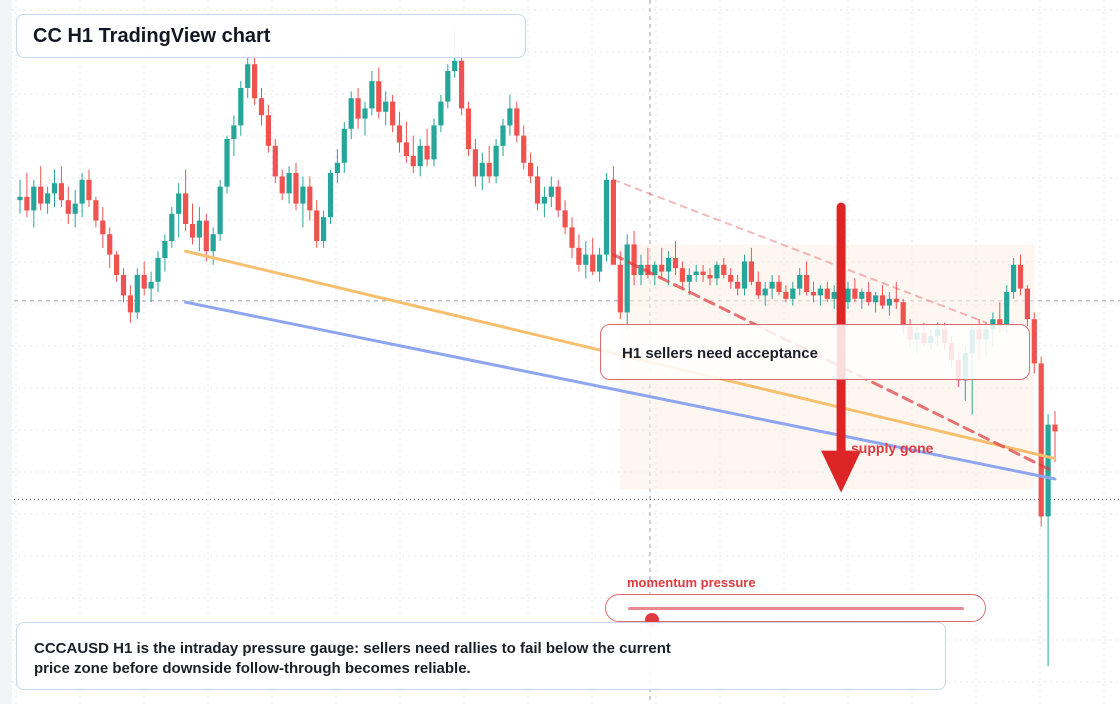 Image resolution: width=1120 pixels, height=704 pixels. What do you see at coordinates (152, 36) in the screenshot?
I see `chart-title: CC H1 TradingView chart` at bounding box center [152, 36].